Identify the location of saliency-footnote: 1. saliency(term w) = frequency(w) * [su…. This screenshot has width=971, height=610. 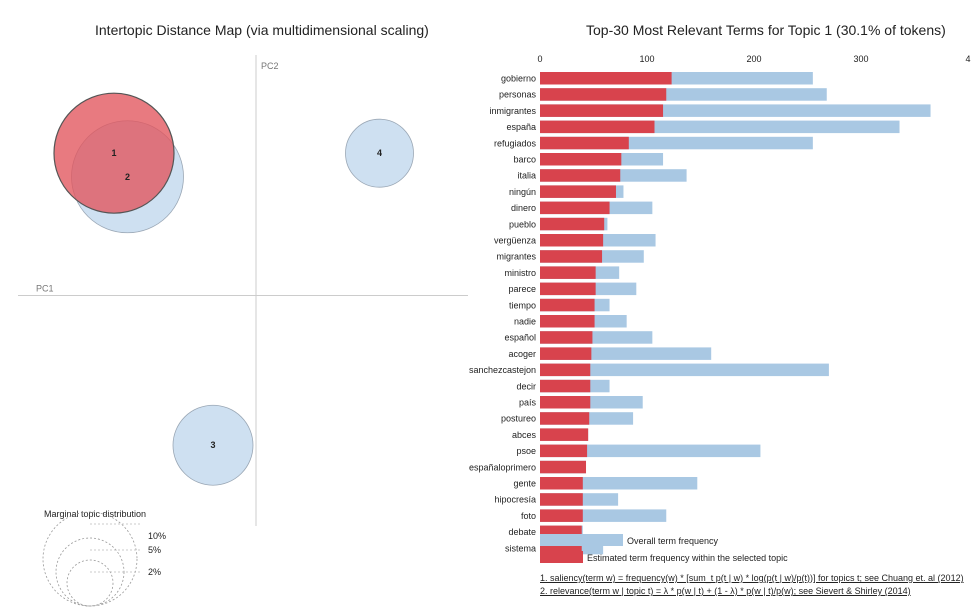
(752, 578).